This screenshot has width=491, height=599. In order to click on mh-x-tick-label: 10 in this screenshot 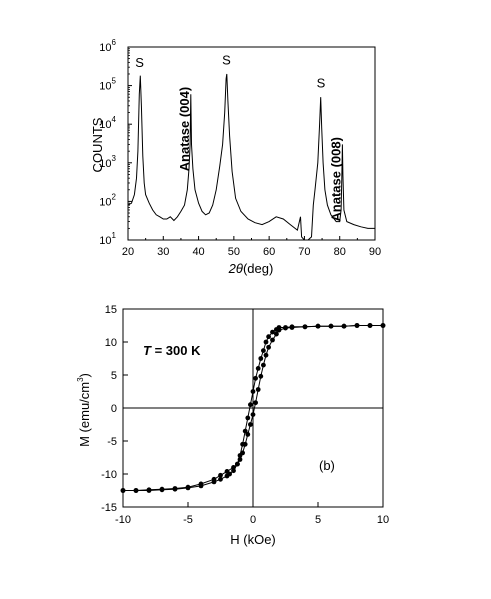, I will do `click(383, 520)`.